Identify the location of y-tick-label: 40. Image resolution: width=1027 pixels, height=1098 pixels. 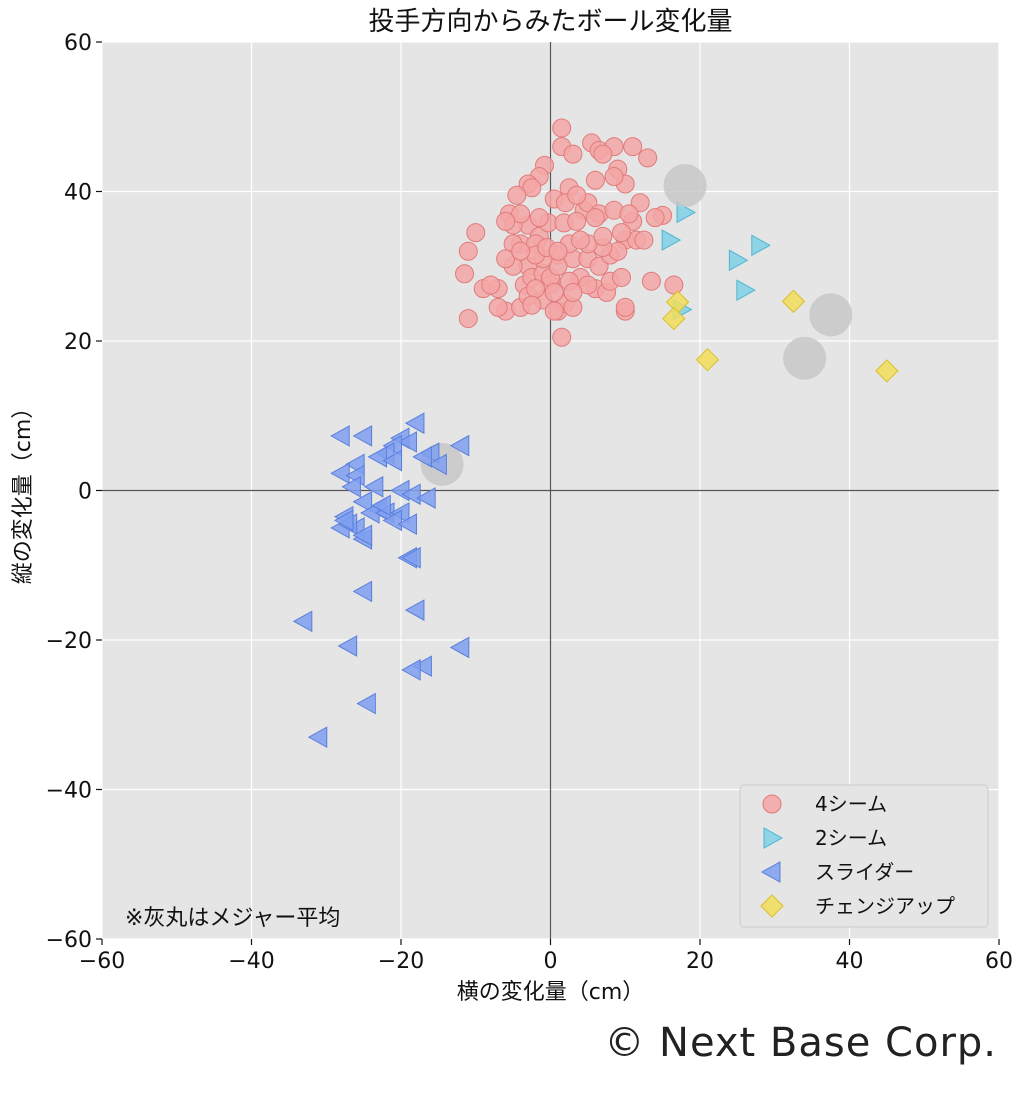
(78, 193).